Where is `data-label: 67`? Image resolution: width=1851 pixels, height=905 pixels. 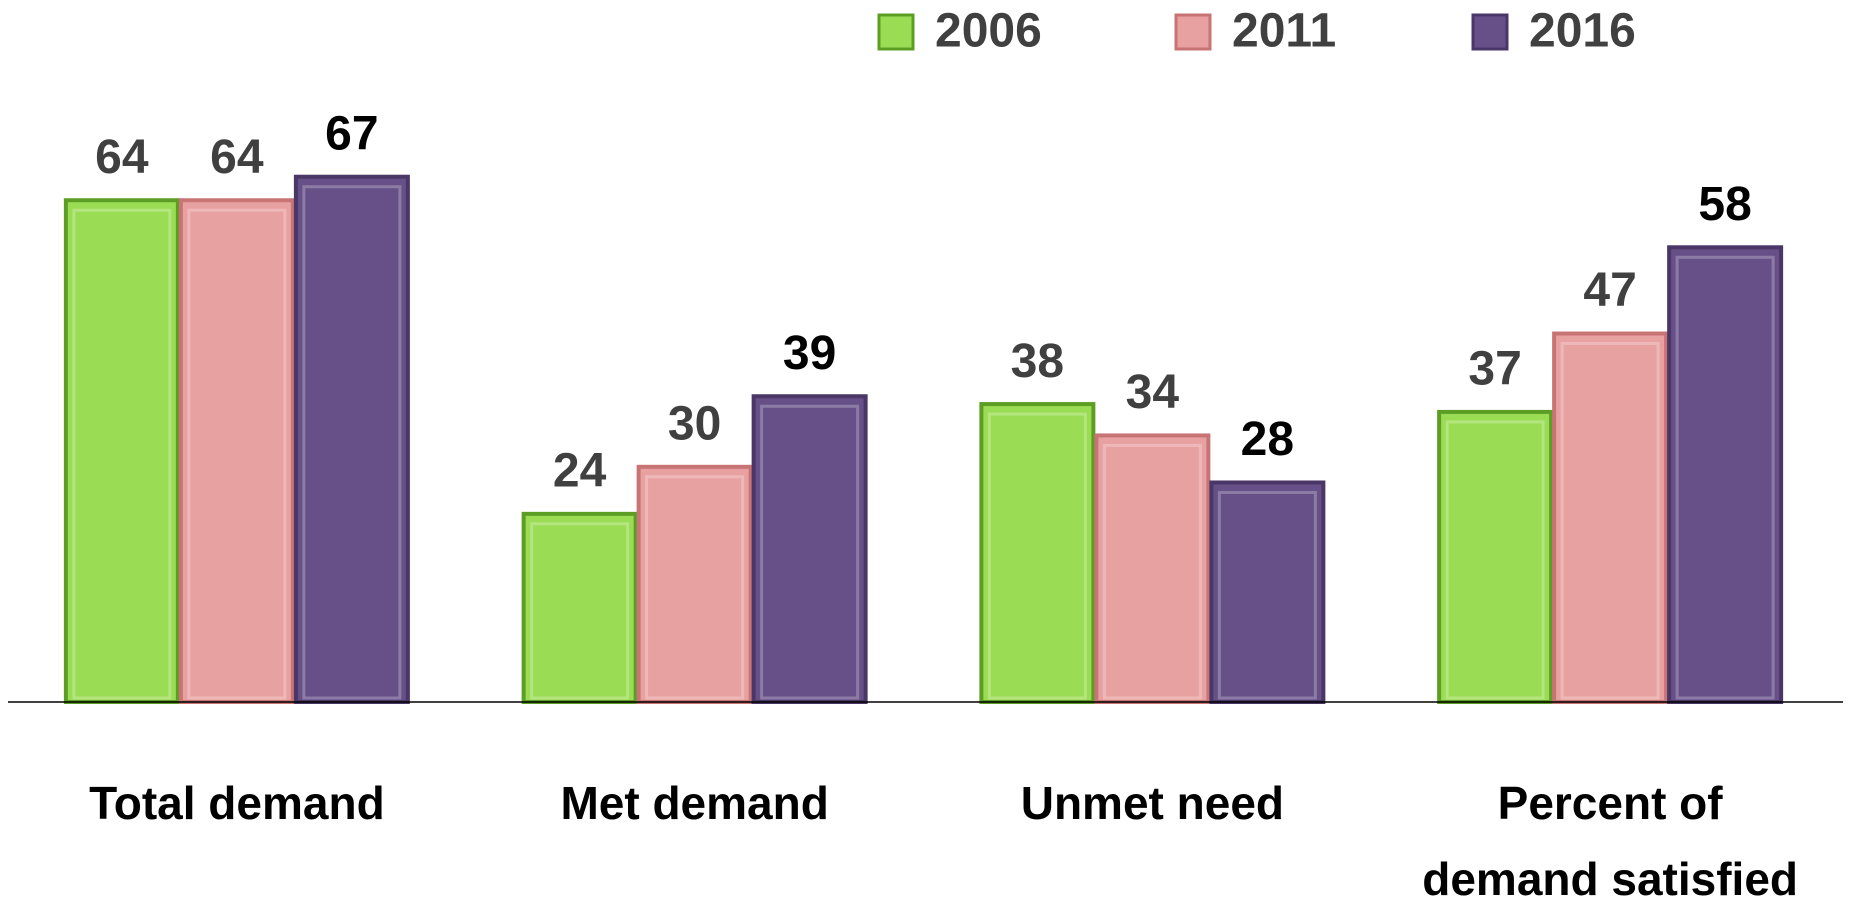 data-label: 67 is located at coordinates (351, 133).